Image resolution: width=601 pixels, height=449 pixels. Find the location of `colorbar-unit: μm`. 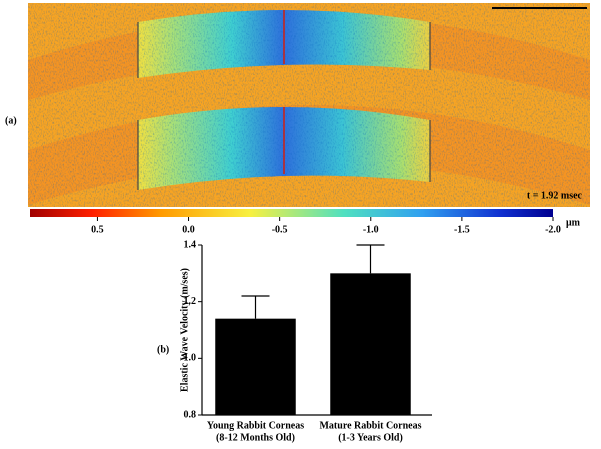

colorbar-unit: μm is located at coordinates (573, 222).